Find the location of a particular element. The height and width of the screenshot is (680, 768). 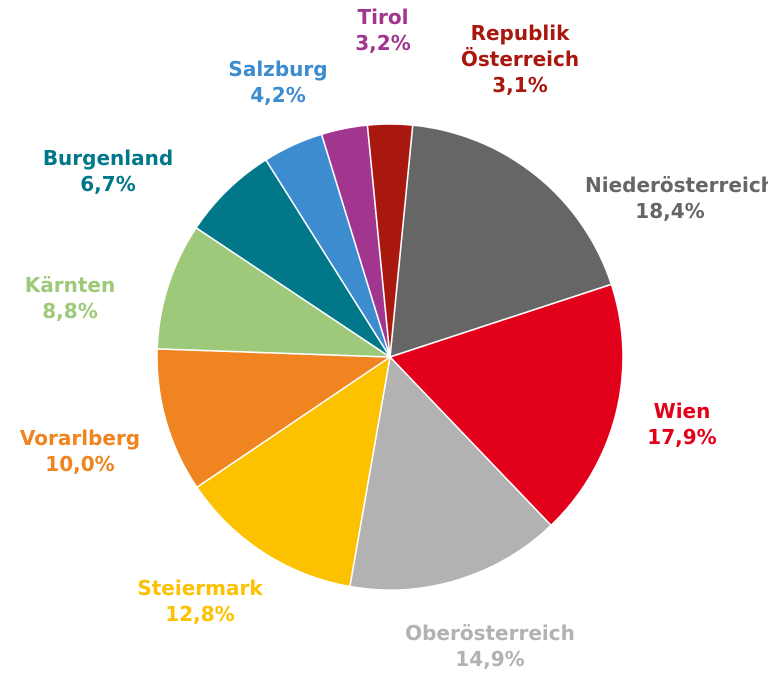

slice-label: Republik Österreich 3,1% is located at coordinates (520, 59).